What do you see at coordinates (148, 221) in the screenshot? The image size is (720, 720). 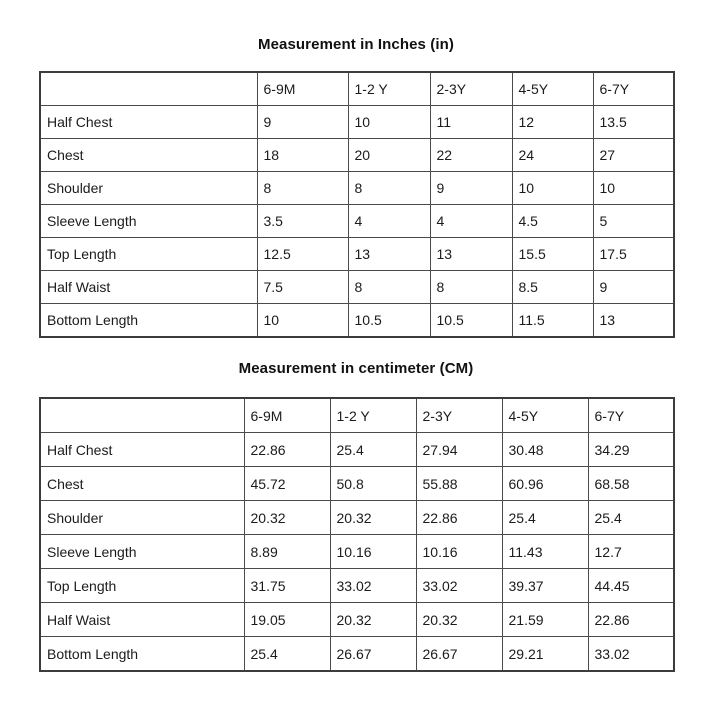 I see `row-label: Sleeve Length` at bounding box center [148, 221].